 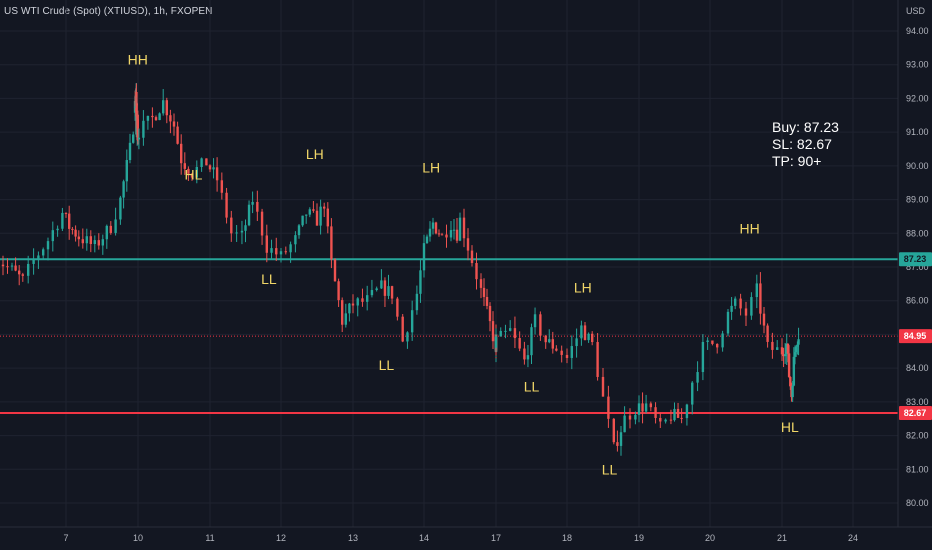 I want to click on y-tick-label: 80.00, so click(x=917, y=503).